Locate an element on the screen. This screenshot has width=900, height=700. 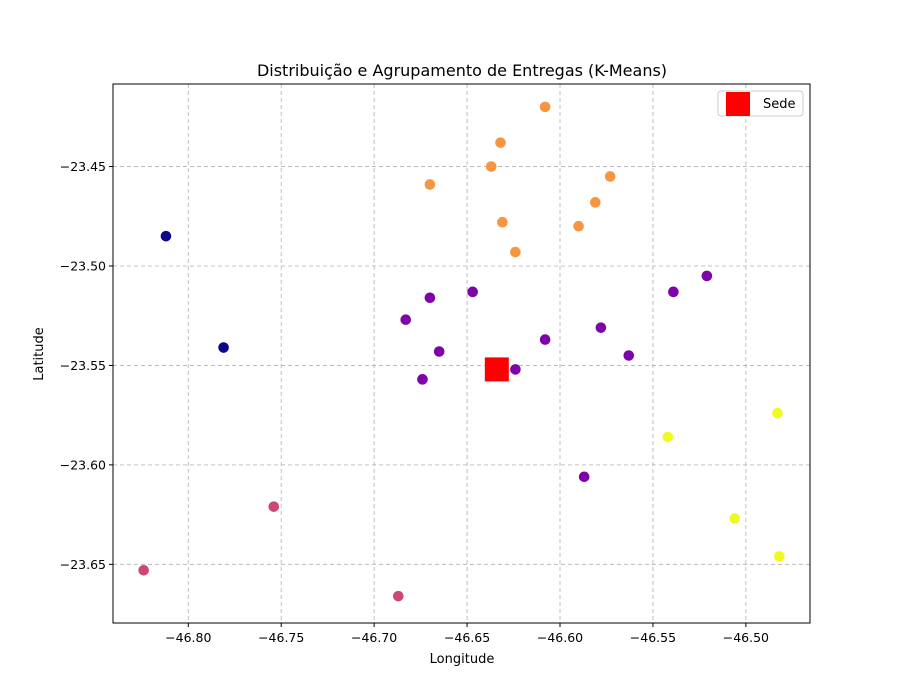
y-axis-ticks: −23.45 −23.50 −23.55 −23.60 −23.65 is located at coordinates (86, 365).